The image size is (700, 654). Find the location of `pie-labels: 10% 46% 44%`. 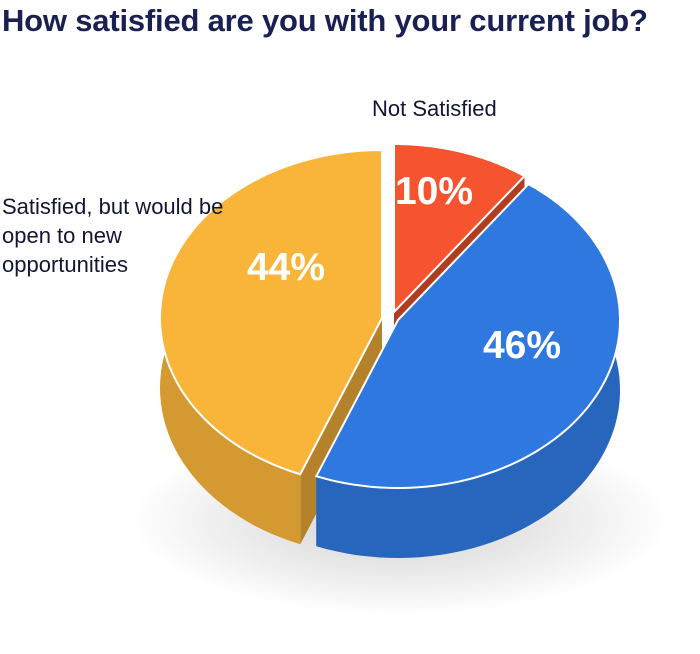

pie-labels: 10% 46% 44% is located at coordinates (404, 268).